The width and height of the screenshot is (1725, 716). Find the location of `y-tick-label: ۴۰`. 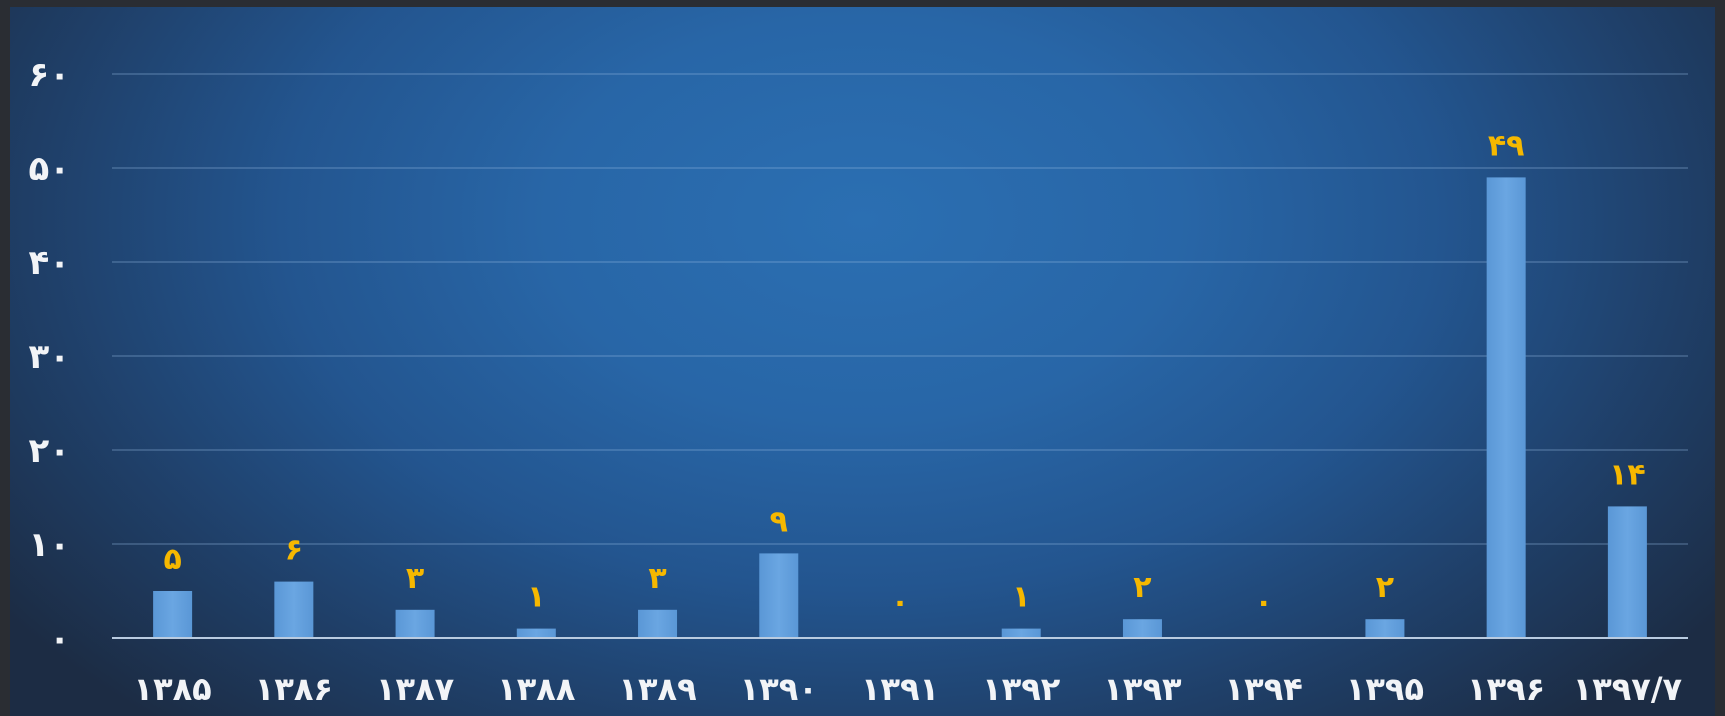

y-tick-label: ۴۰ is located at coordinates (49, 263).